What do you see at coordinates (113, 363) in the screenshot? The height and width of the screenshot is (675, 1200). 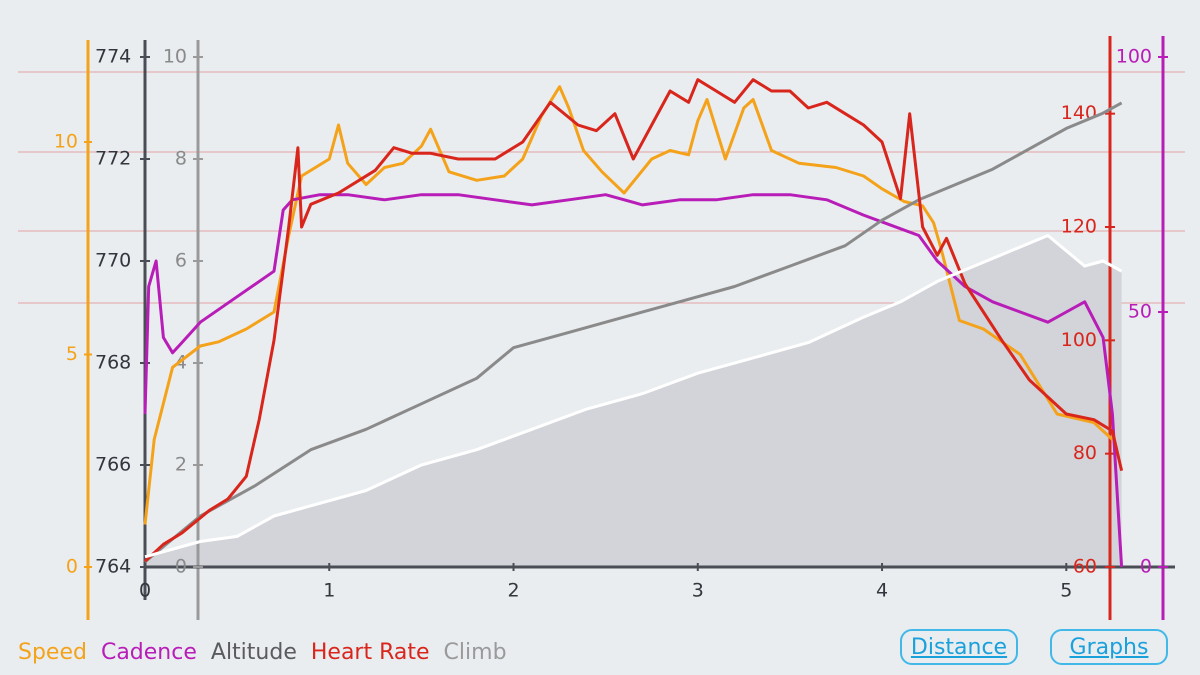 I see `altitude-tick-label: 768` at bounding box center [113, 363].